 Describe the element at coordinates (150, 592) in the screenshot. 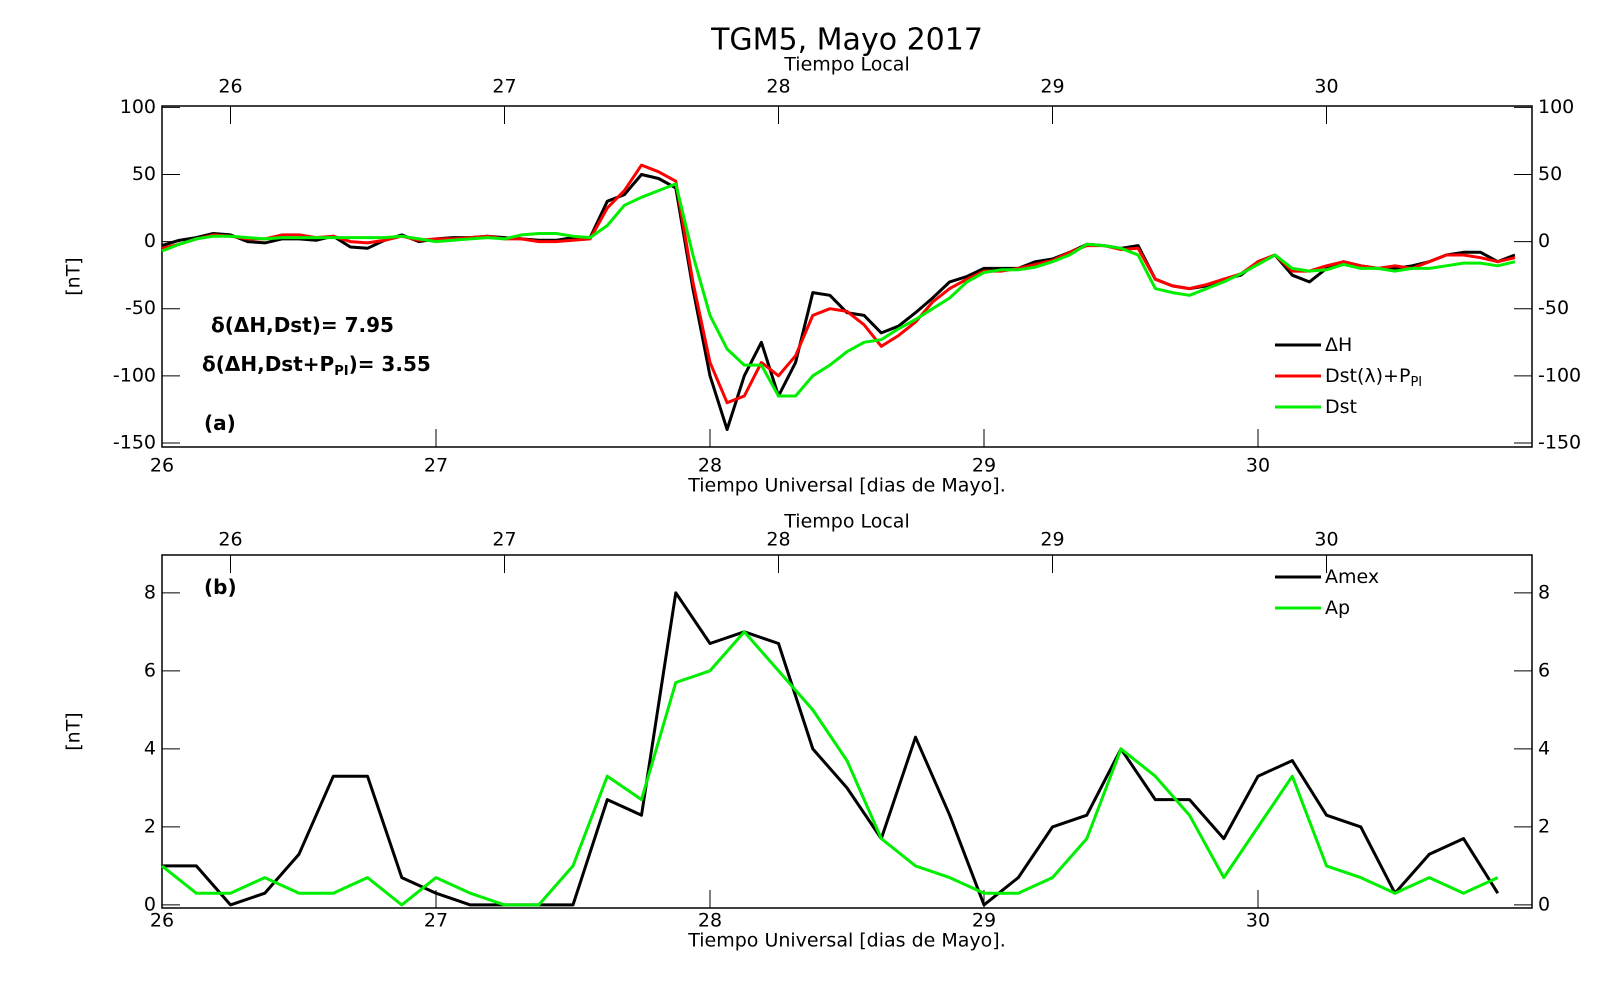

I see `y-tick-label: 8` at that location.